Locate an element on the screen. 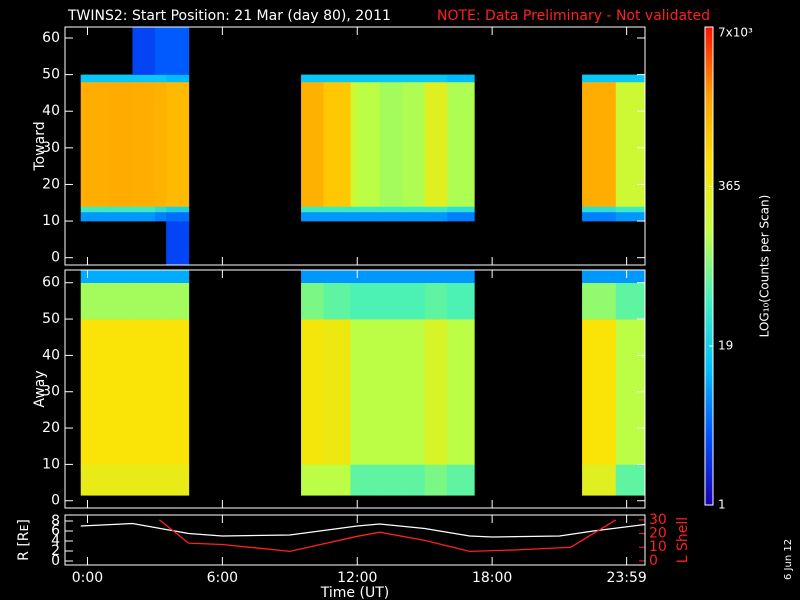 The image size is (800, 600). x-tick-label: 12:00 is located at coordinates (357, 578).